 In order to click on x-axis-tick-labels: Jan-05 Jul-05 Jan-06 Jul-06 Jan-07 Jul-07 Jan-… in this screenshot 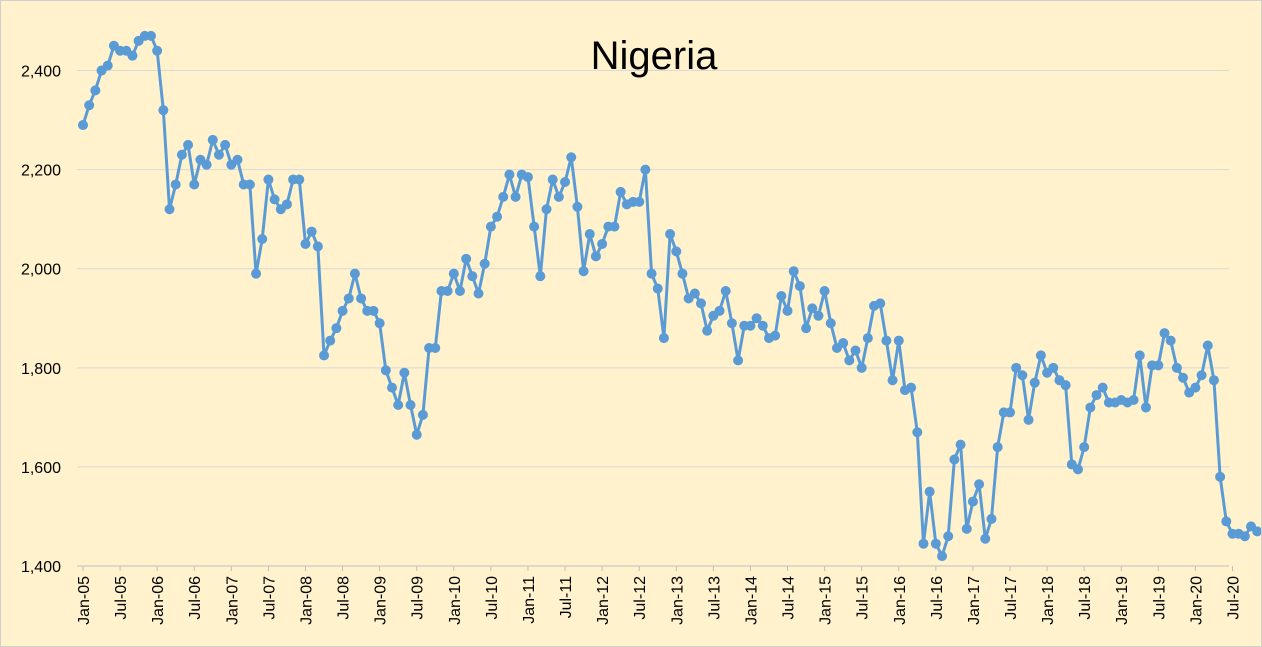, I will do `click(659, 600)`.